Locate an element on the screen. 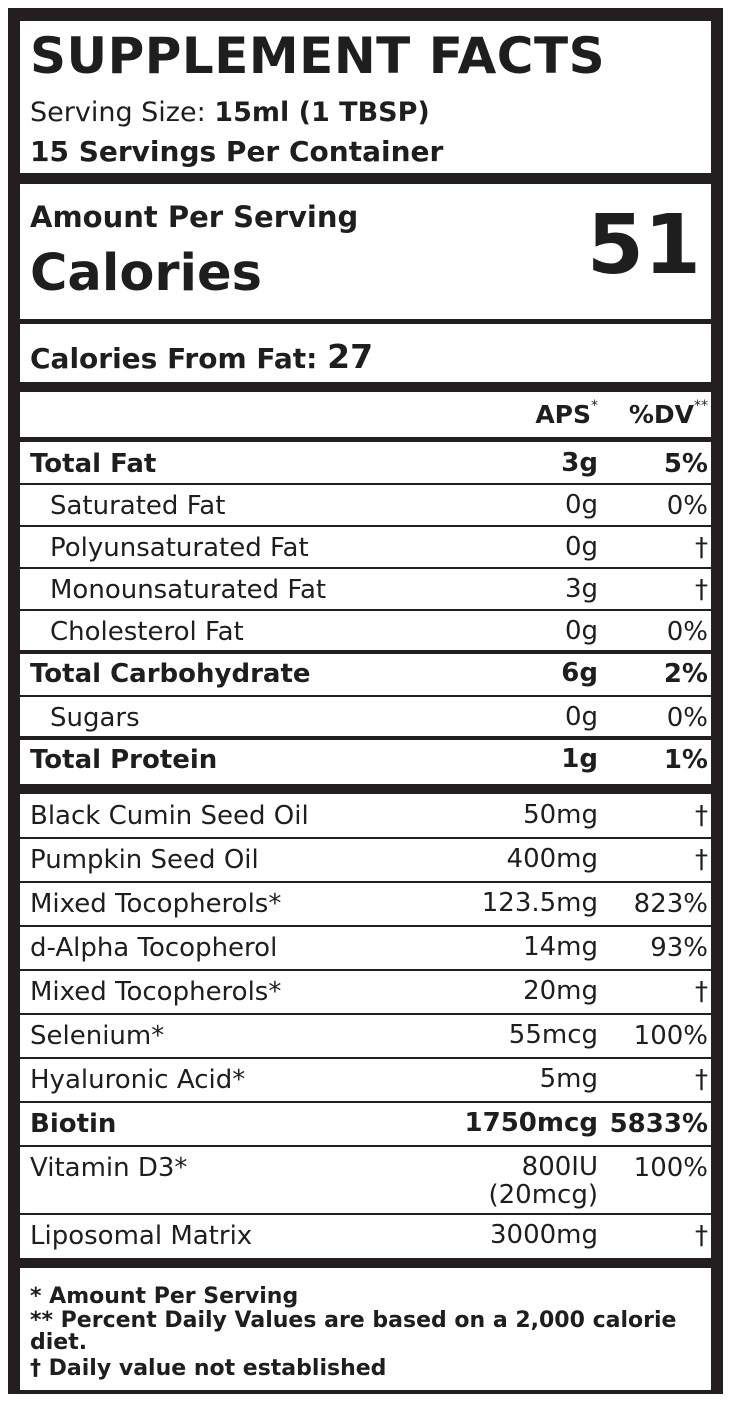 The width and height of the screenshot is (731, 1401). calories-from-fat-section: Calories From Fat: 27 is located at coordinates (365, 353).